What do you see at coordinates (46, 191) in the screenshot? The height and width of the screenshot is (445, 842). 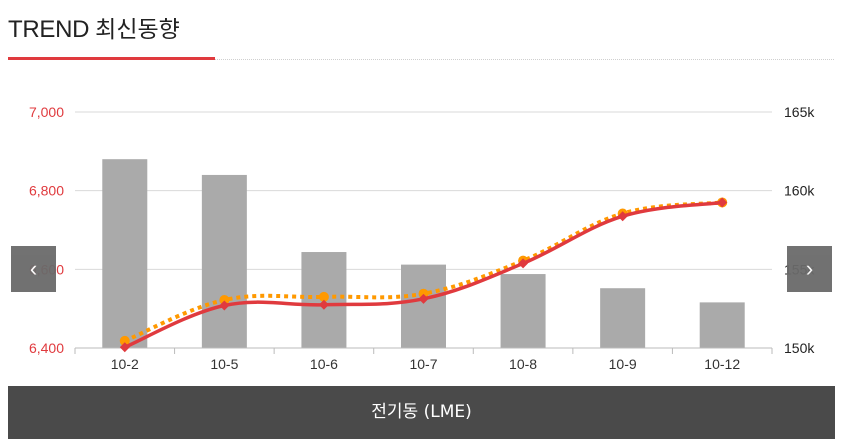 I see `left-tick-label: 6,800` at bounding box center [46, 191].